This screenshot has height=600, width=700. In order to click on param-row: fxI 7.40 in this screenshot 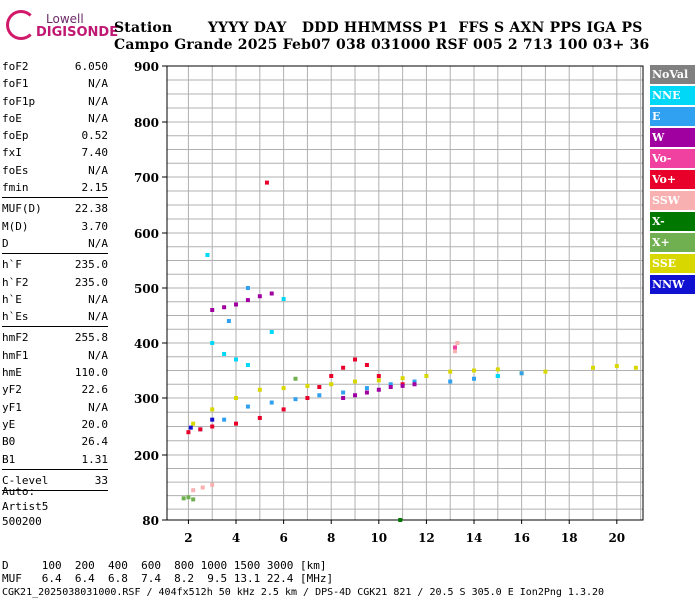, I will do `click(55, 152)`.